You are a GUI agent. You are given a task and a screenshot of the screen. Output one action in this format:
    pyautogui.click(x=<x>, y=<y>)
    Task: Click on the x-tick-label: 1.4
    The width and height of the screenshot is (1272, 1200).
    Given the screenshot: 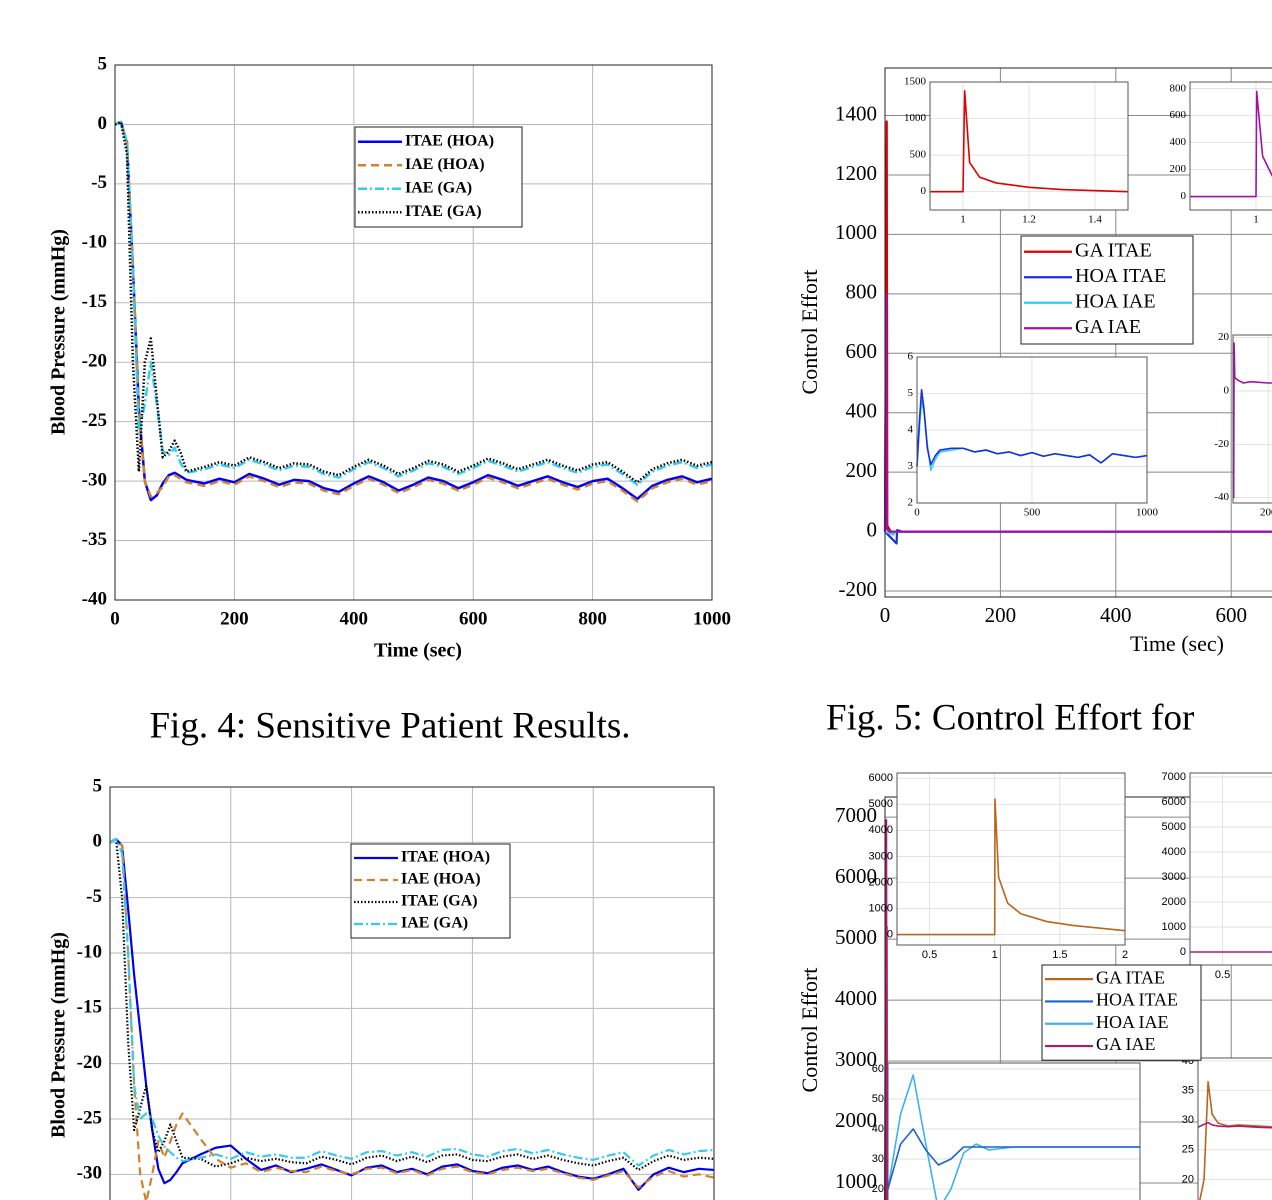 What is the action you would take?
    pyautogui.click(x=1095, y=220)
    